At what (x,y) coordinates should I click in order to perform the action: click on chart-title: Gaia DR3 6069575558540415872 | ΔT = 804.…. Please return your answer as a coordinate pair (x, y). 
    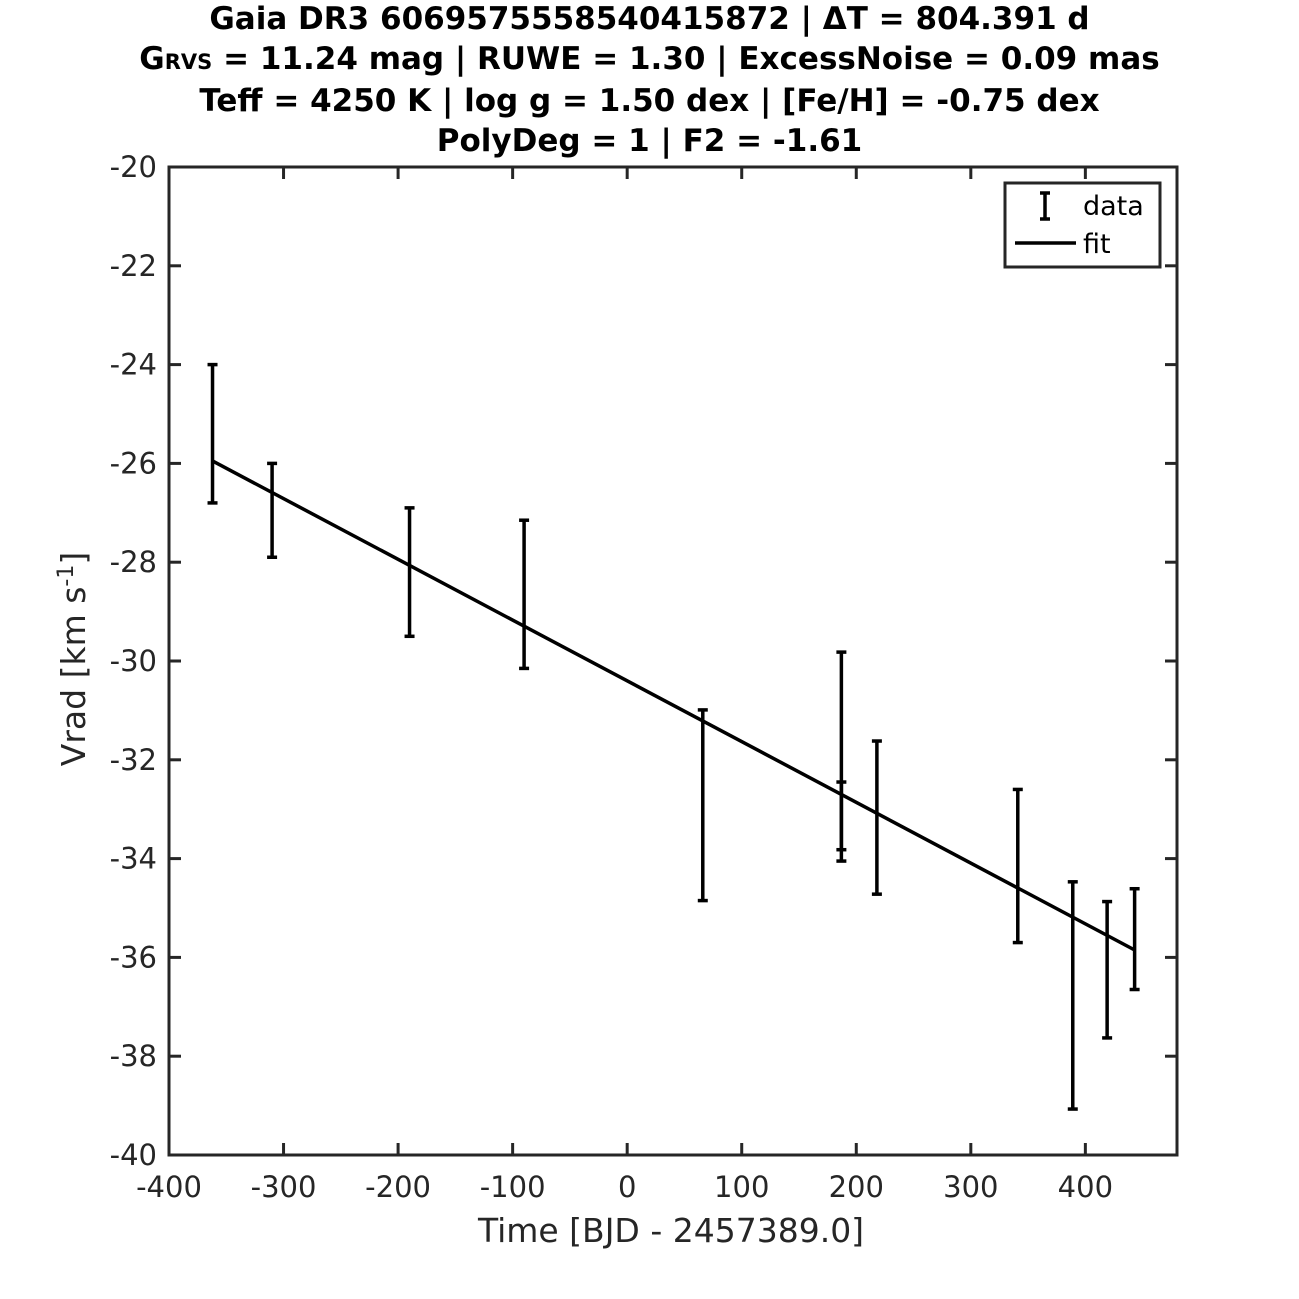
    Looking at the image, I should click on (649, 80).